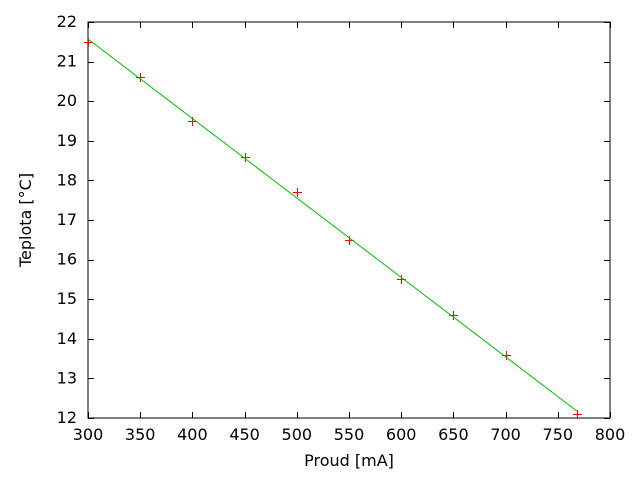 This screenshot has height=480, width=640. I want to click on y-tick-label: 17, so click(67, 219).